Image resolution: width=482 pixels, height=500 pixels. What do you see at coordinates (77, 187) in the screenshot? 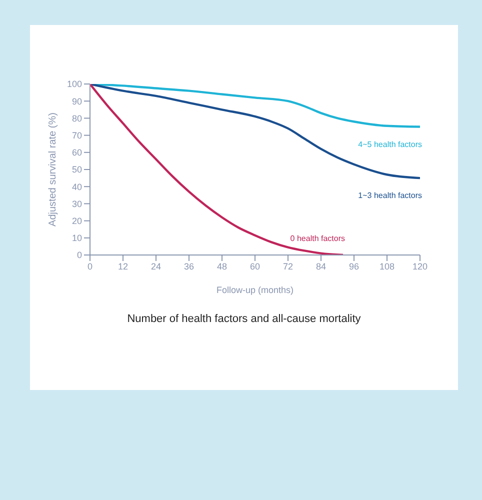
I see `y-tick-label: 40` at bounding box center [77, 187].